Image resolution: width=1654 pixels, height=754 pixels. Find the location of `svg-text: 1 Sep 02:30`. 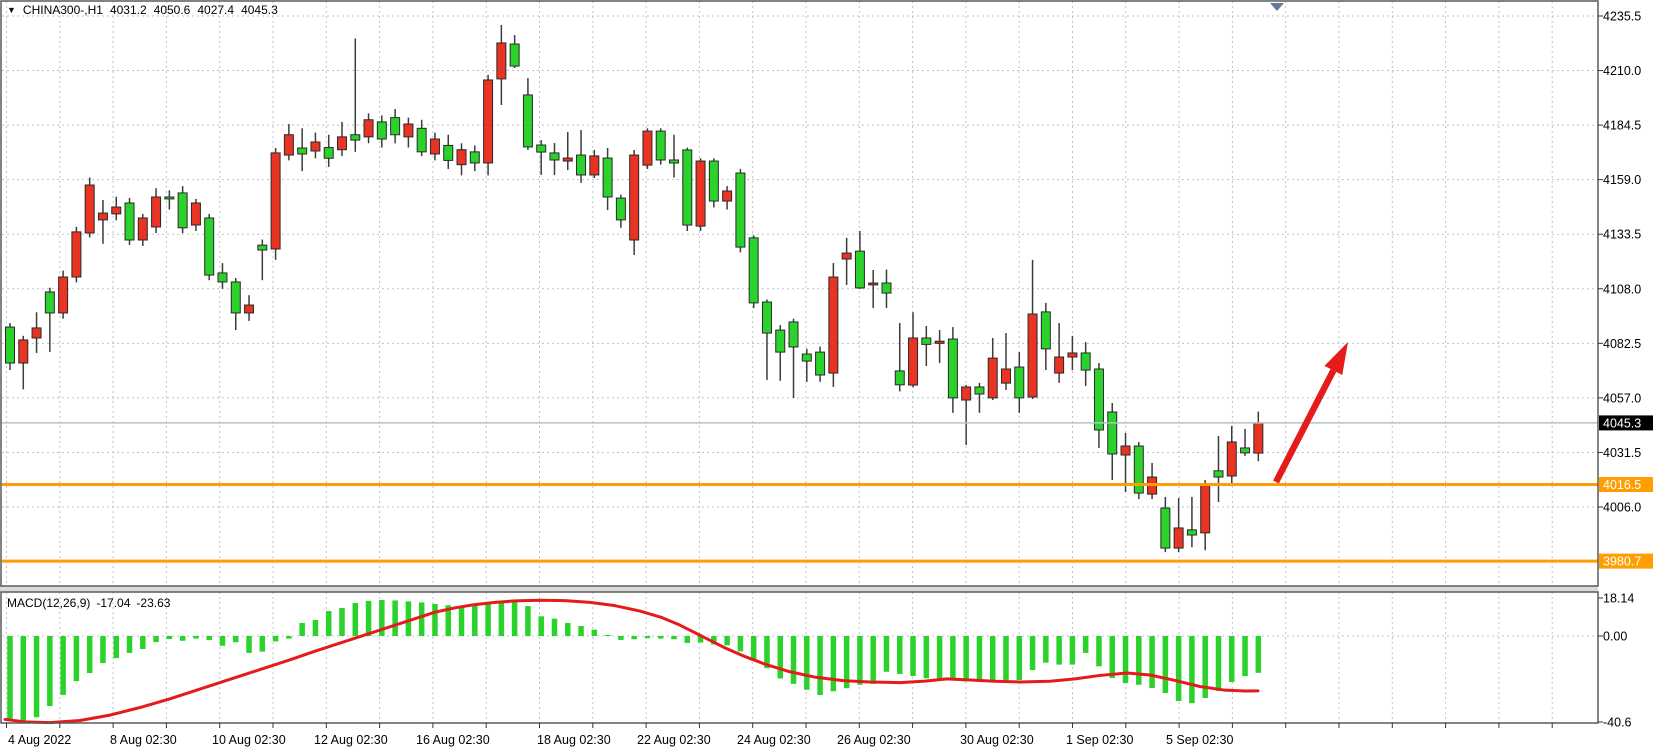

svg-text: 1 Sep 02:30 is located at coordinates (1099, 740).